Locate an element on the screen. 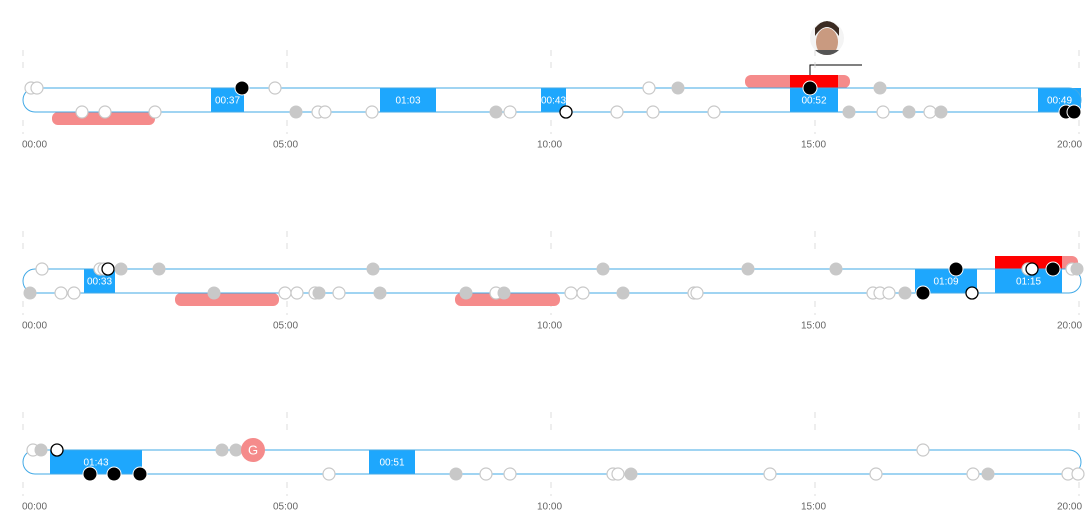 The width and height of the screenshot is (1089, 523). block-label: 01:03 is located at coordinates (407, 101).